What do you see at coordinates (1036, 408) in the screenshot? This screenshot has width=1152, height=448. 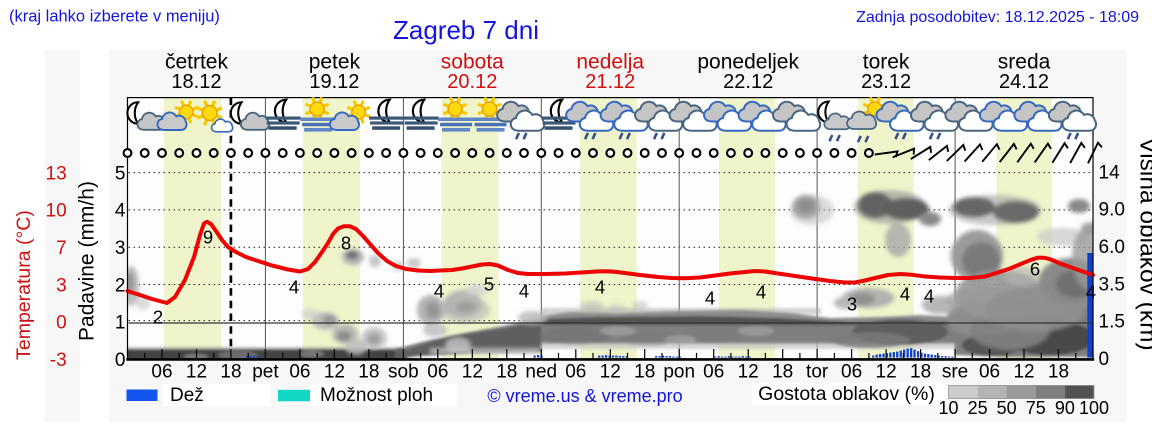 I see `svg-text: 75` at bounding box center [1036, 408].